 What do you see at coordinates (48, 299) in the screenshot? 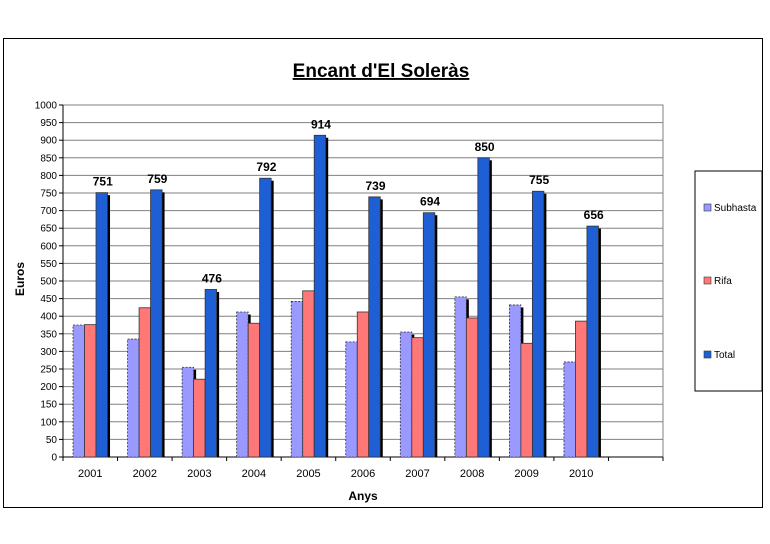
I see `y-tick-label: 450` at bounding box center [48, 299].